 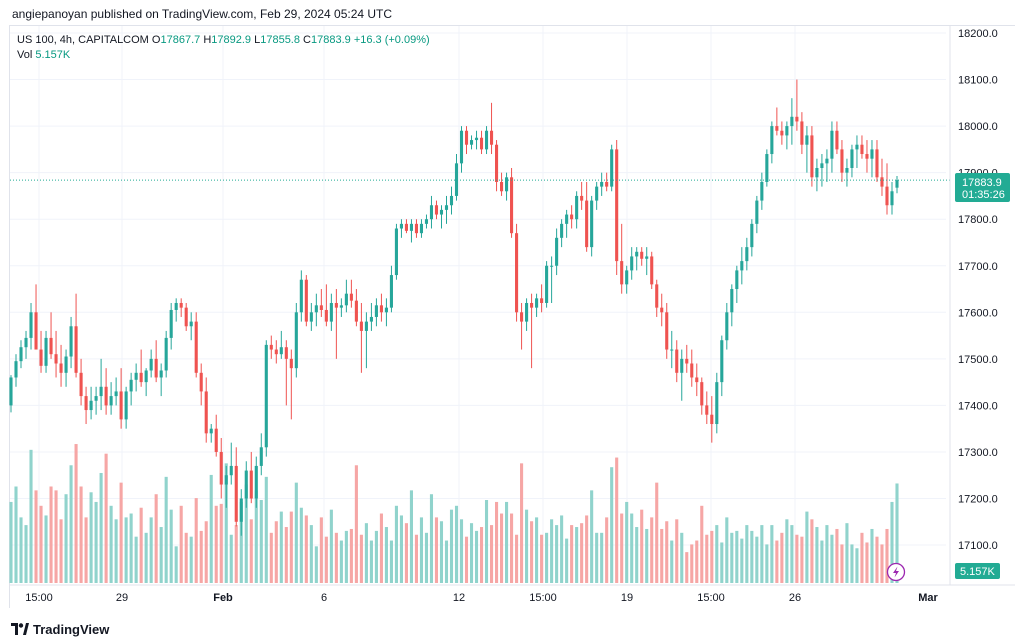 What do you see at coordinates (223, 55) in the screenshot?
I see `volume-row: Vol 5.157K` at bounding box center [223, 55].